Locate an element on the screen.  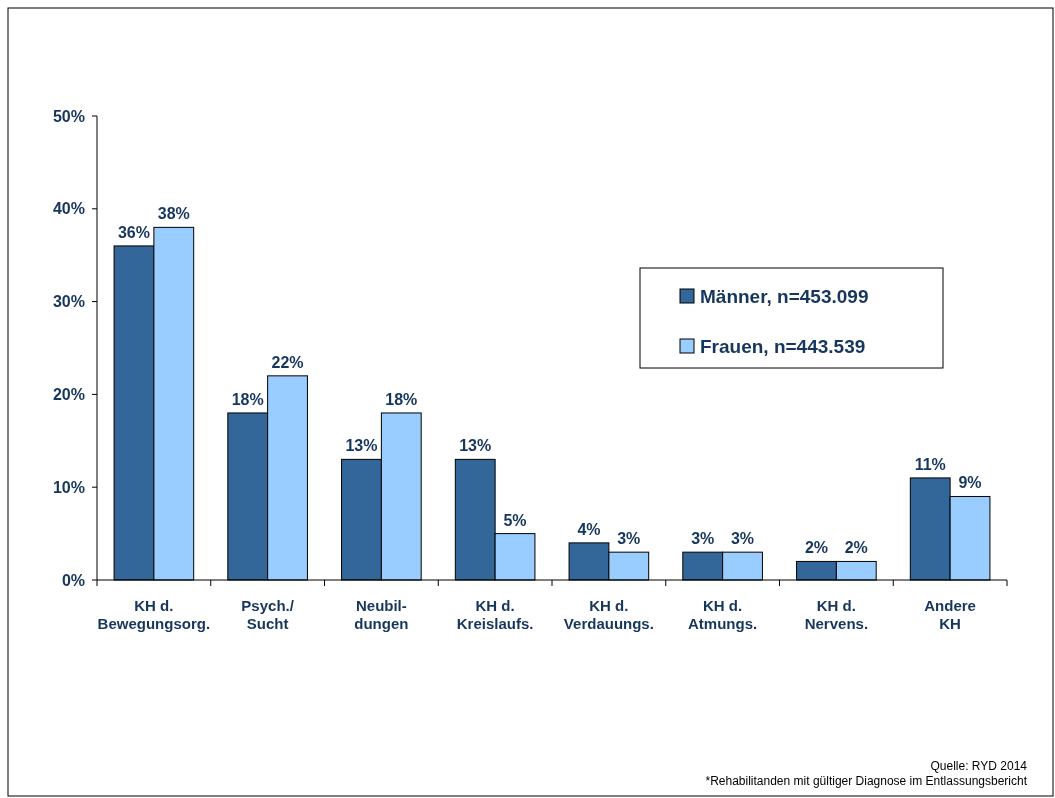
legend-label: Frauen, n=443.539 is located at coordinates (783, 346).